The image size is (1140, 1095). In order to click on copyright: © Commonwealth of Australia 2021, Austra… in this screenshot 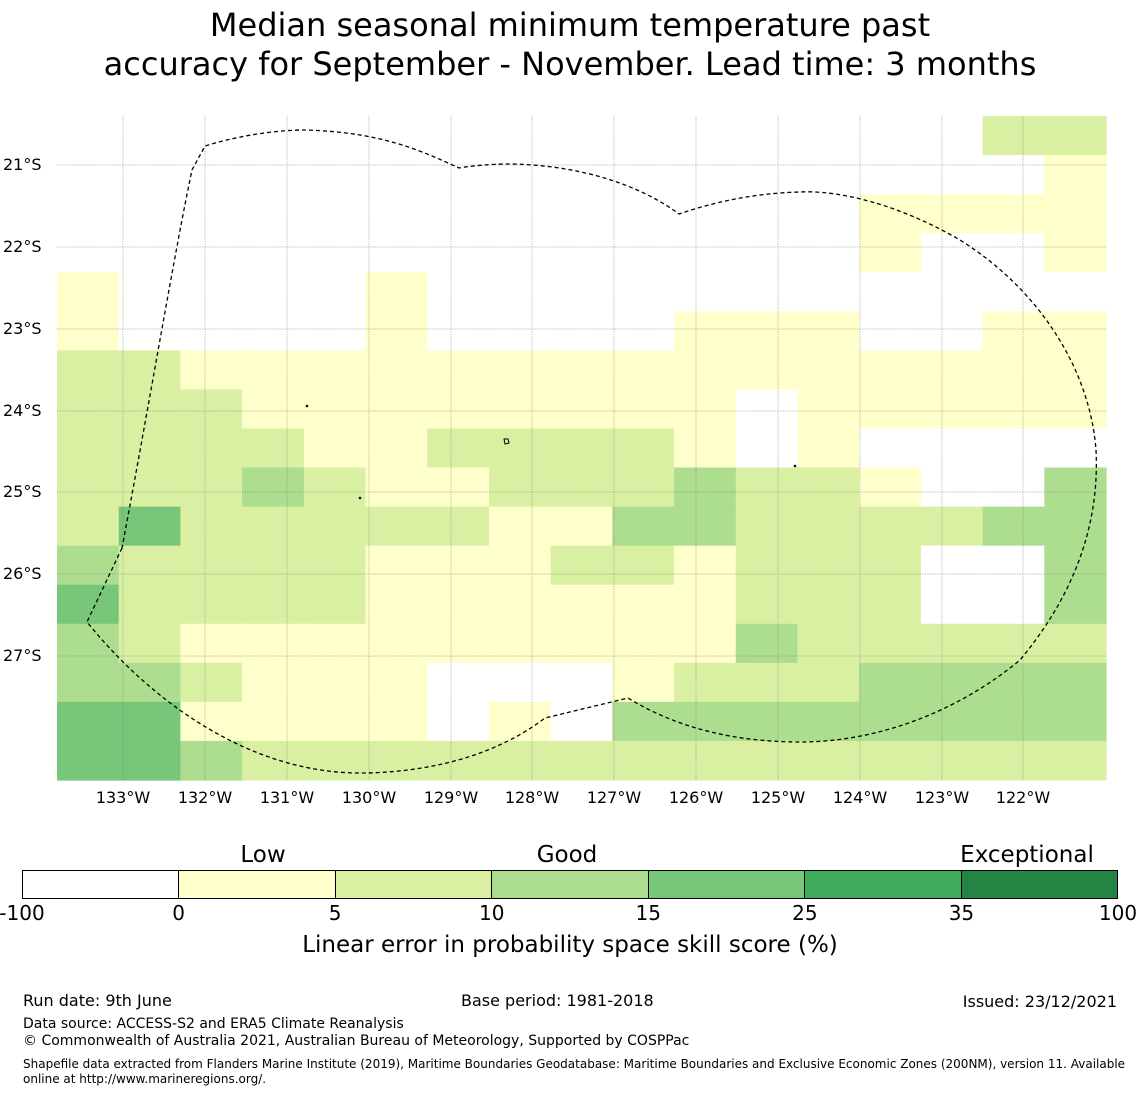, I will do `click(356, 1041)`.